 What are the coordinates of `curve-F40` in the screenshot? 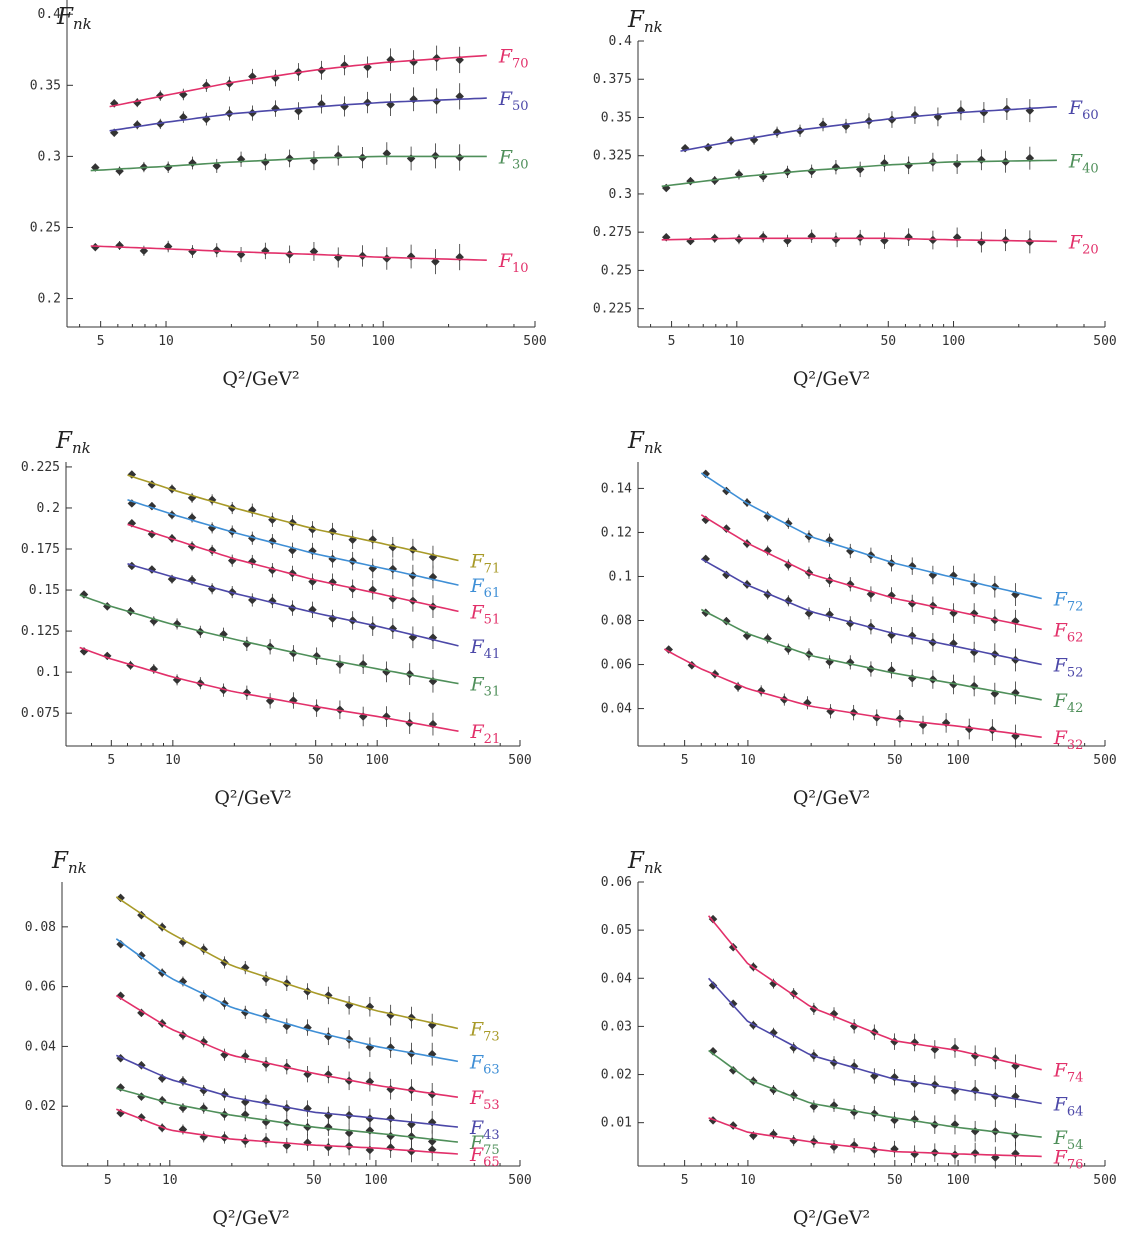 It's located at (859, 173).